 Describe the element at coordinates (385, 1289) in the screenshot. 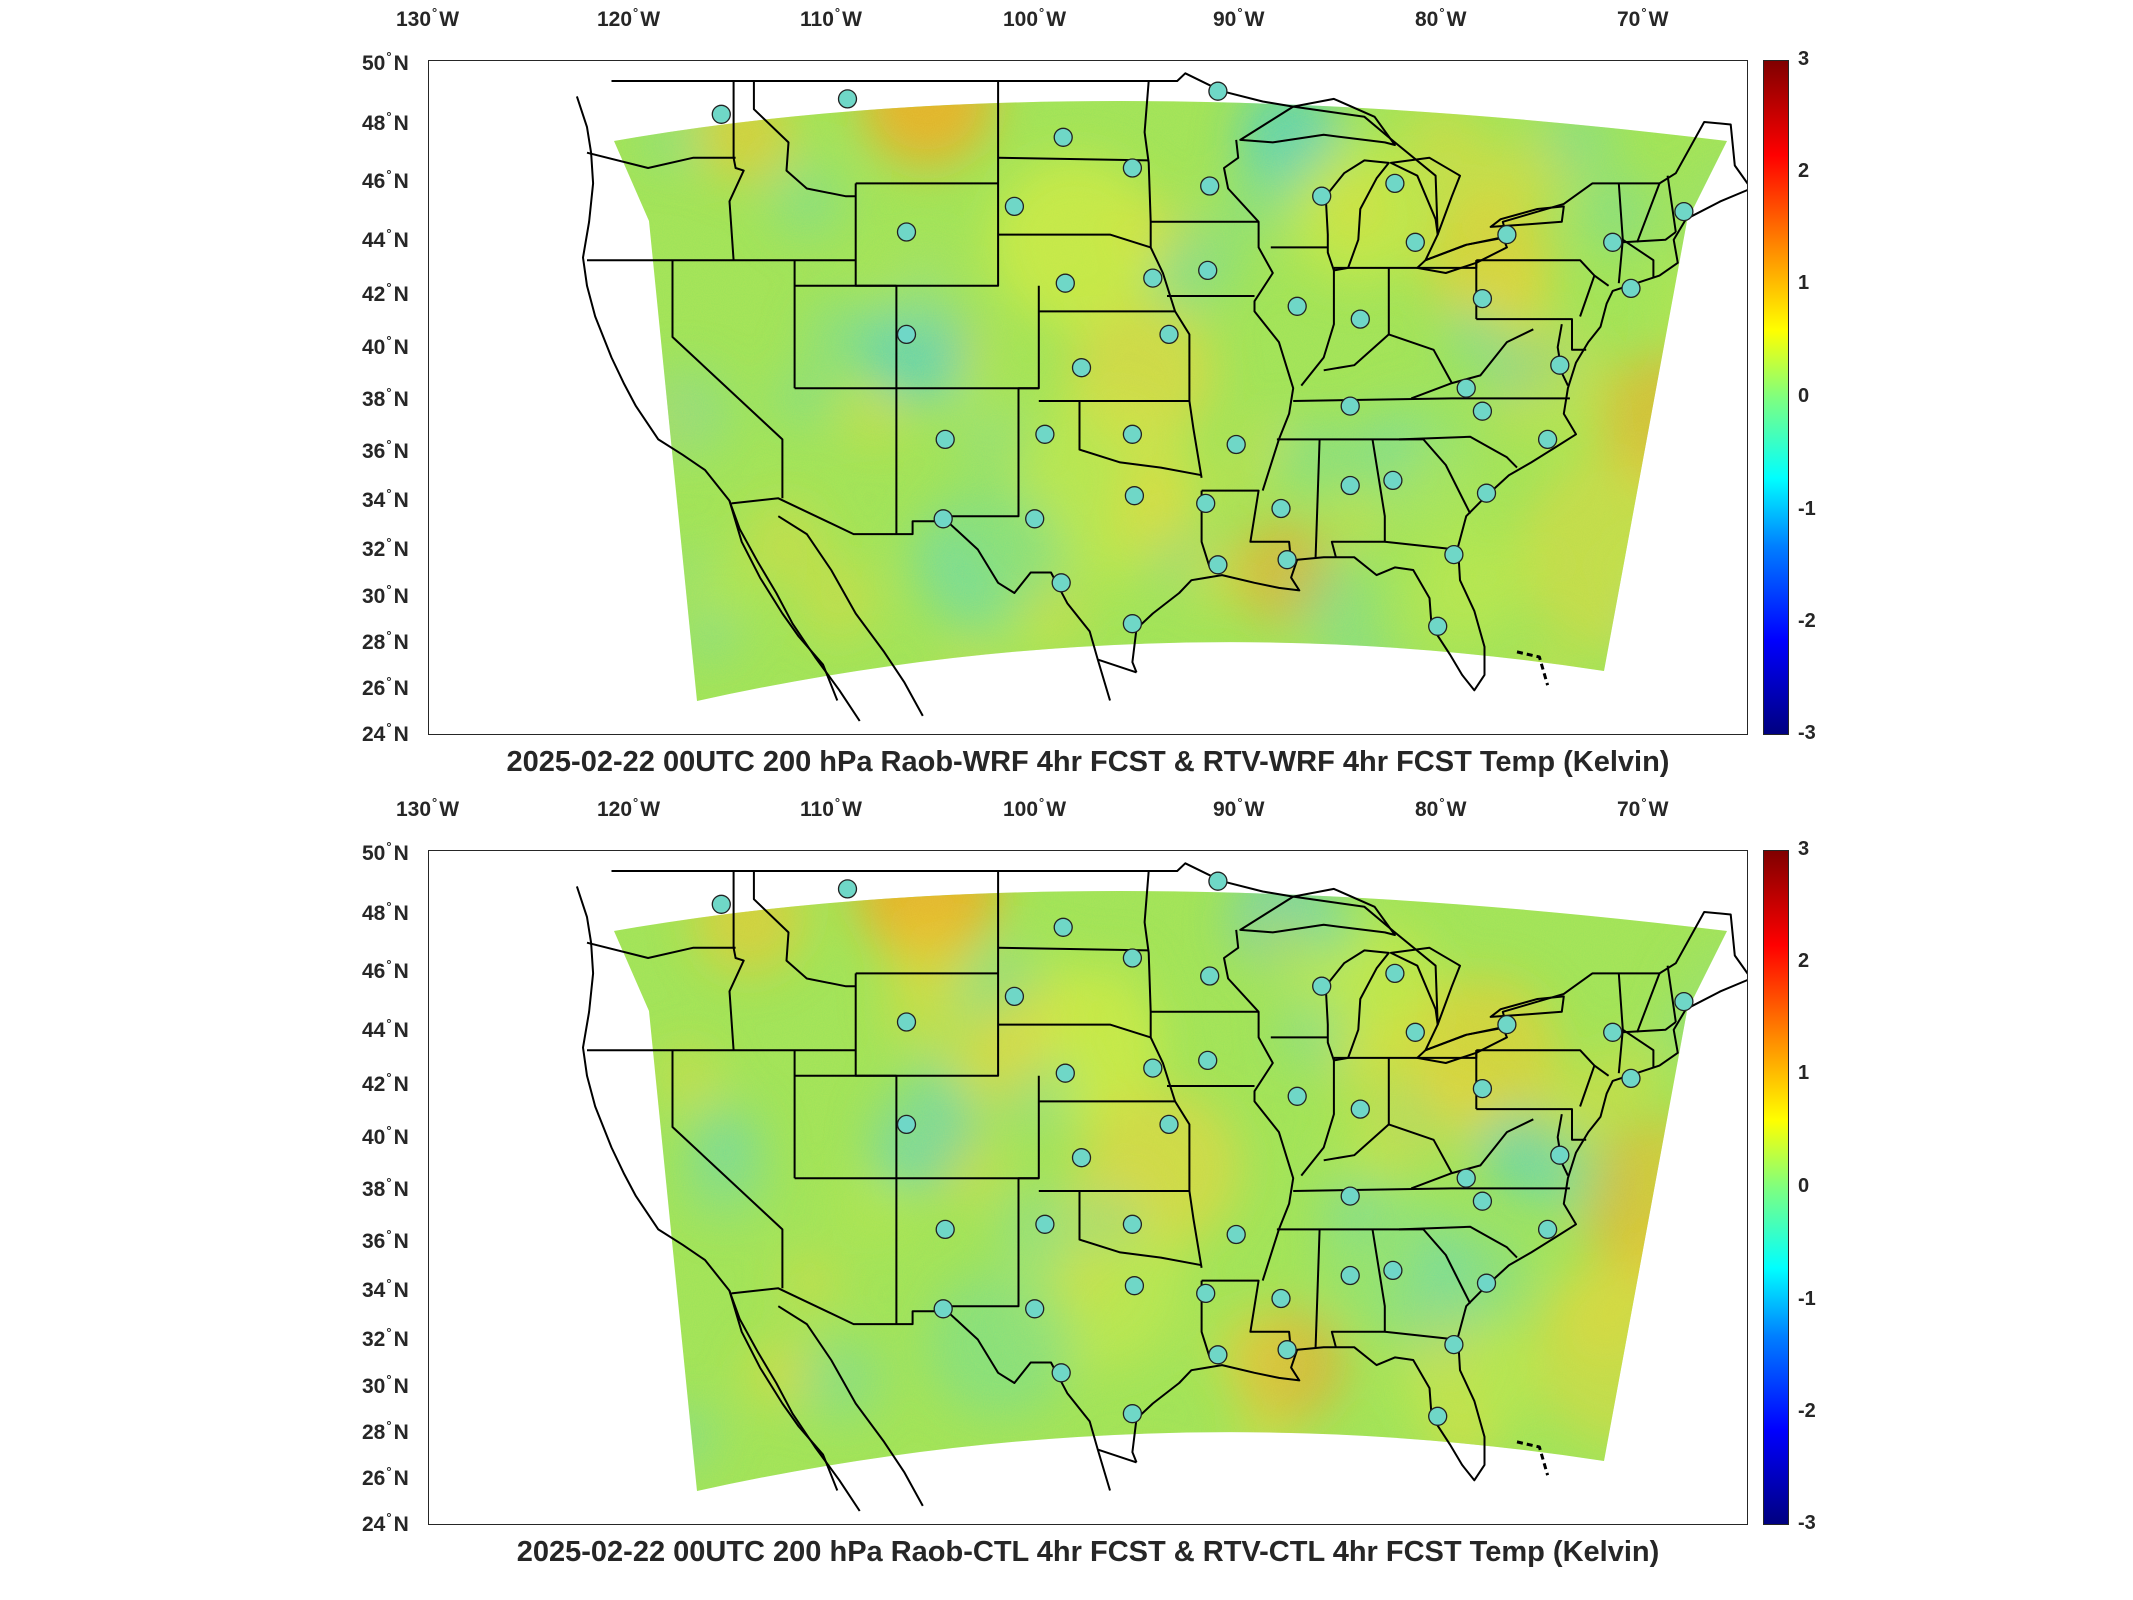

I see `lat-label-34n: 34°N` at that location.